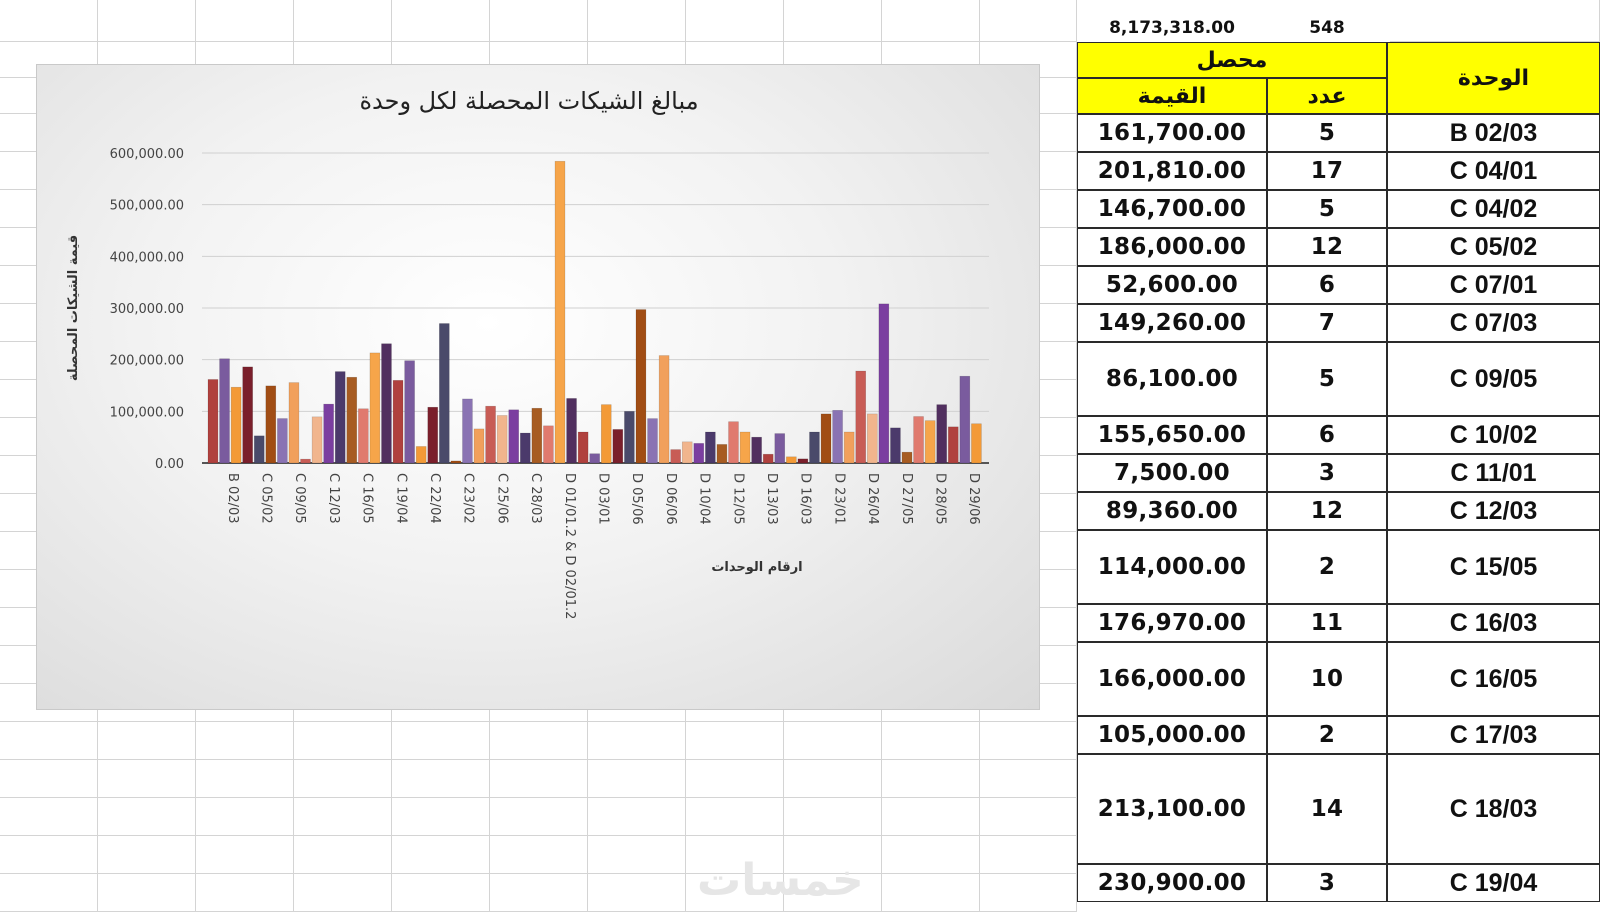 The image size is (1600, 920). Describe the element at coordinates (1493, 679) in the screenshot. I see `cell-unit: C 16/05` at that location.